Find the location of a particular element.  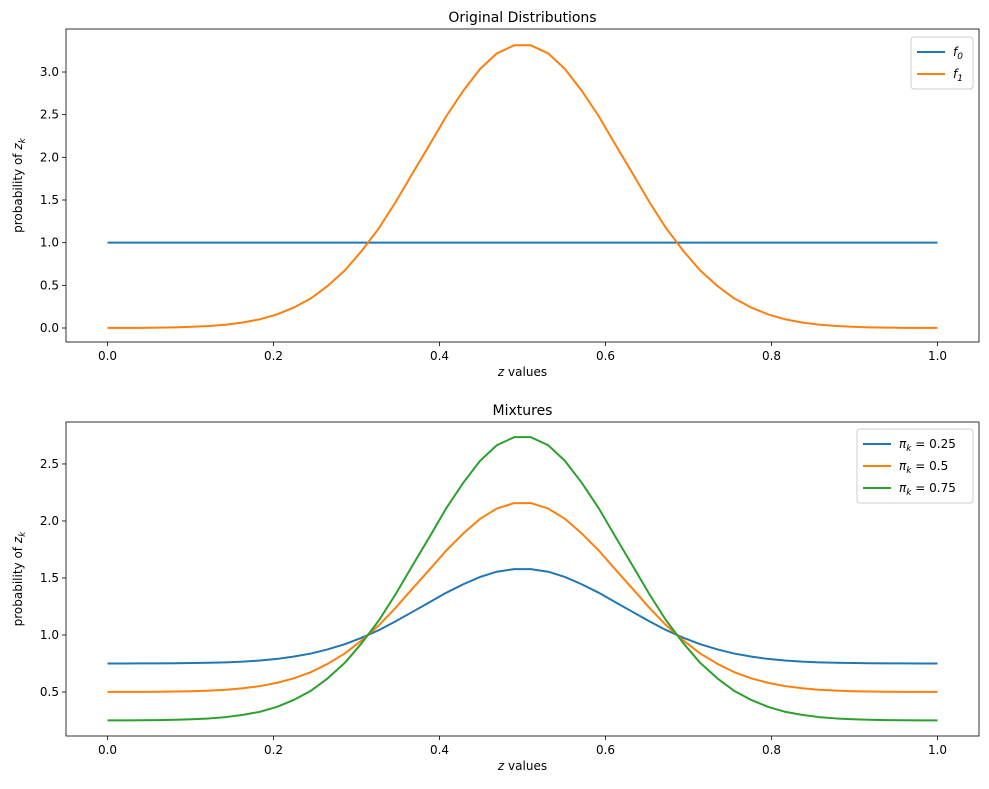

legend-label: f0 is located at coordinates (958, 53).